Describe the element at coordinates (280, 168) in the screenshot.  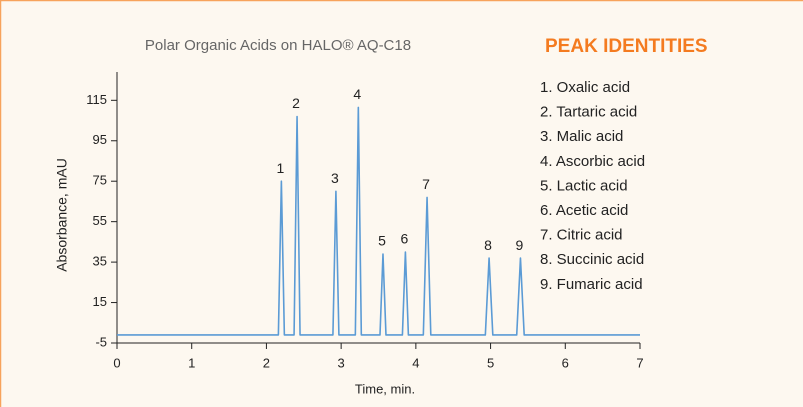
I see `peak-label: 1` at that location.